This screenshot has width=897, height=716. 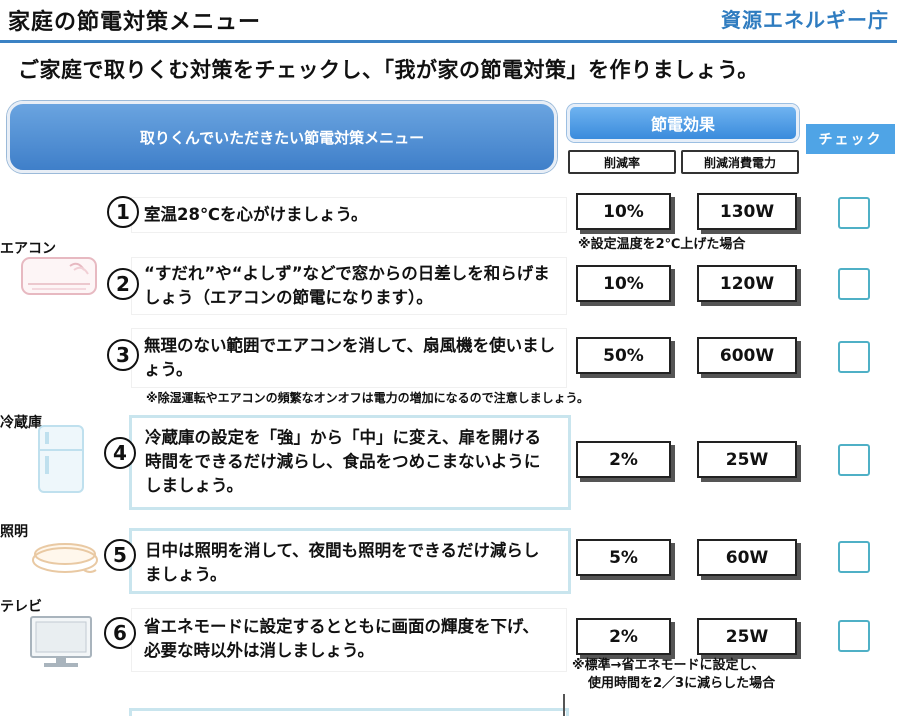 I want to click on measure-number-6-label: 6, so click(x=120, y=633).